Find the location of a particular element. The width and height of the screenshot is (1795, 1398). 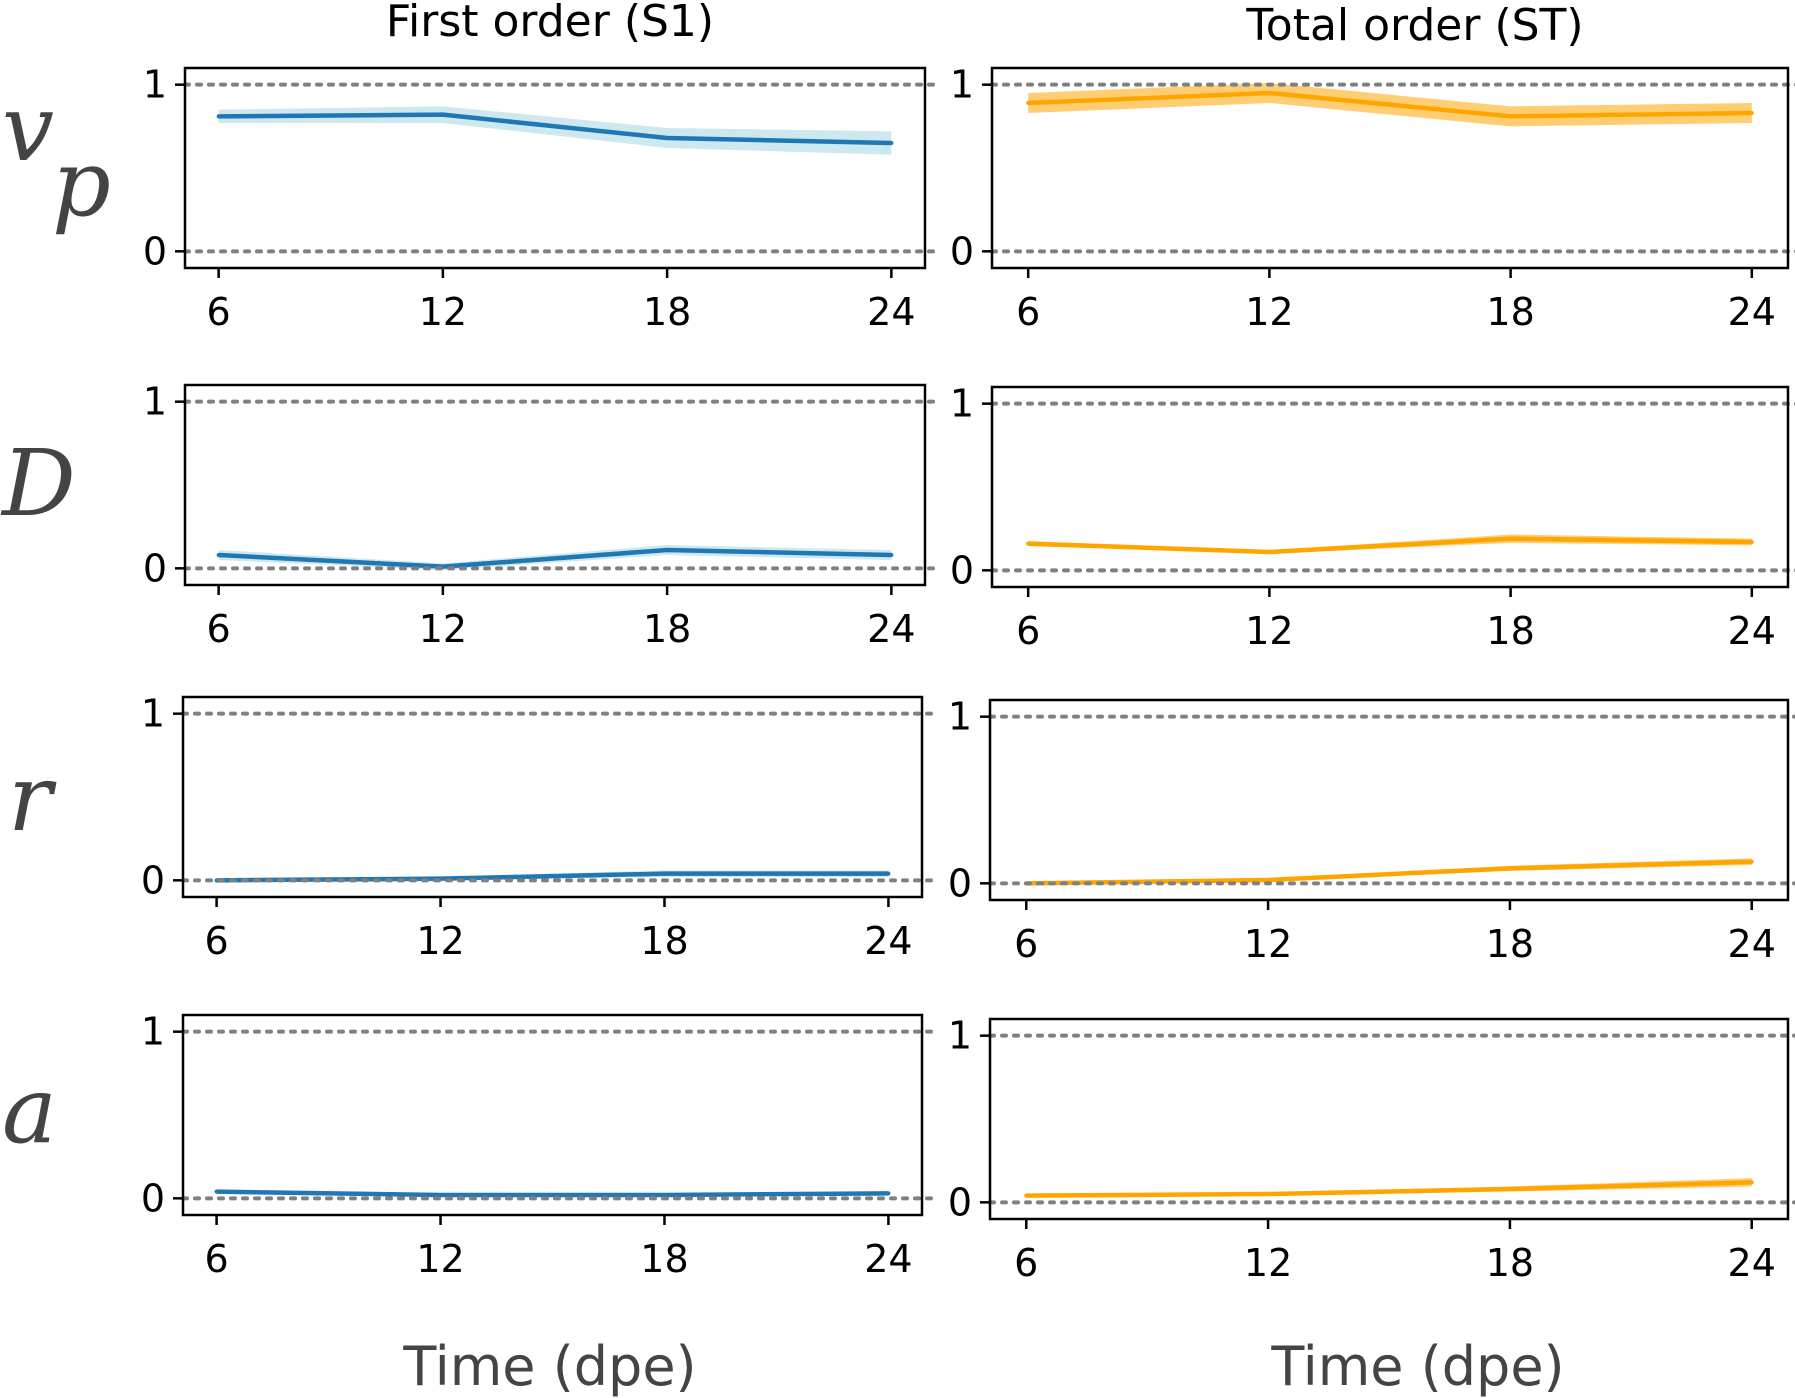

panel-a-st: 0 1 6 12 18 24 is located at coordinates (1371, 1149).